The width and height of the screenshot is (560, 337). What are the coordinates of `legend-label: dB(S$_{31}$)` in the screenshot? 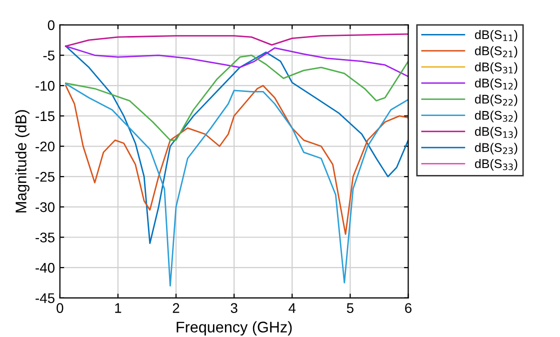 It's located at (496, 68).